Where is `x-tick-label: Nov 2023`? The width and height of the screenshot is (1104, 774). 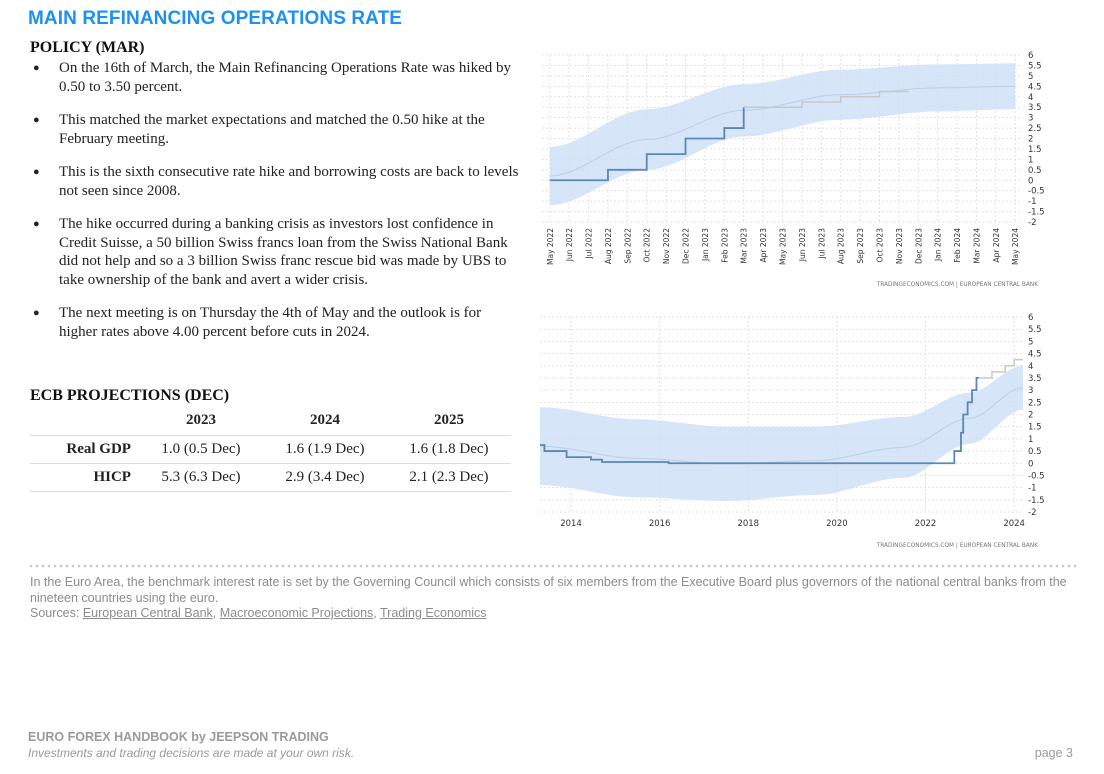 x-tick-label: Nov 2023 is located at coordinates (899, 246).